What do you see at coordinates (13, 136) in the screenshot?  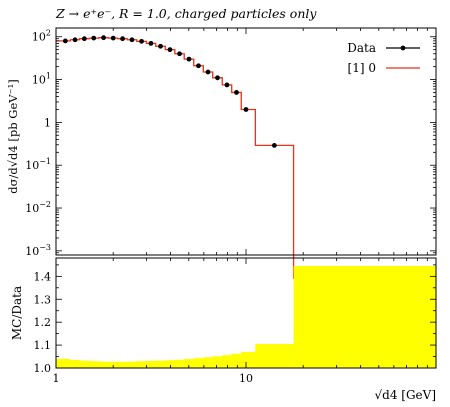 I see `y-axis-label: dσ/d√d4 [pb GeV⁻¹]` at bounding box center [13, 136].